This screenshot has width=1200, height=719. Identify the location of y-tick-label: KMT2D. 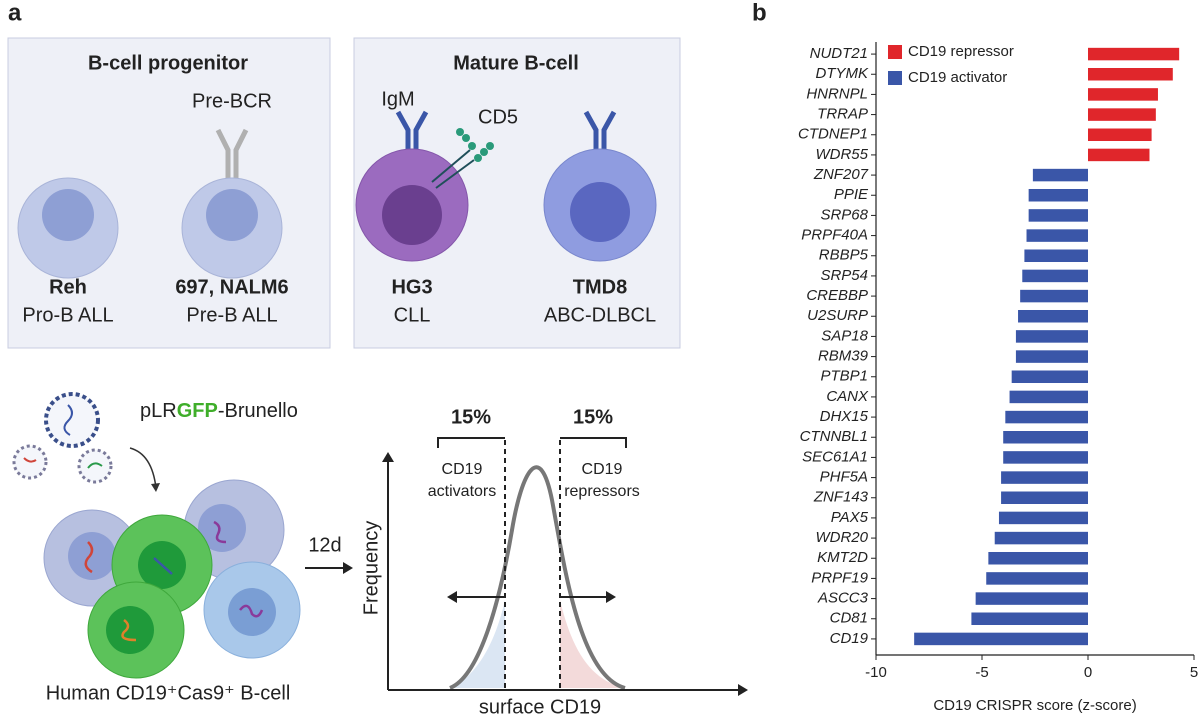
(842, 557).